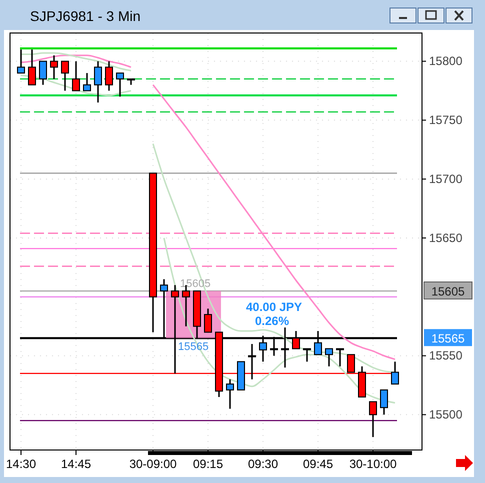 This screenshot has width=485, height=483. I want to click on x-tick-label: 14:30, so click(21, 464).